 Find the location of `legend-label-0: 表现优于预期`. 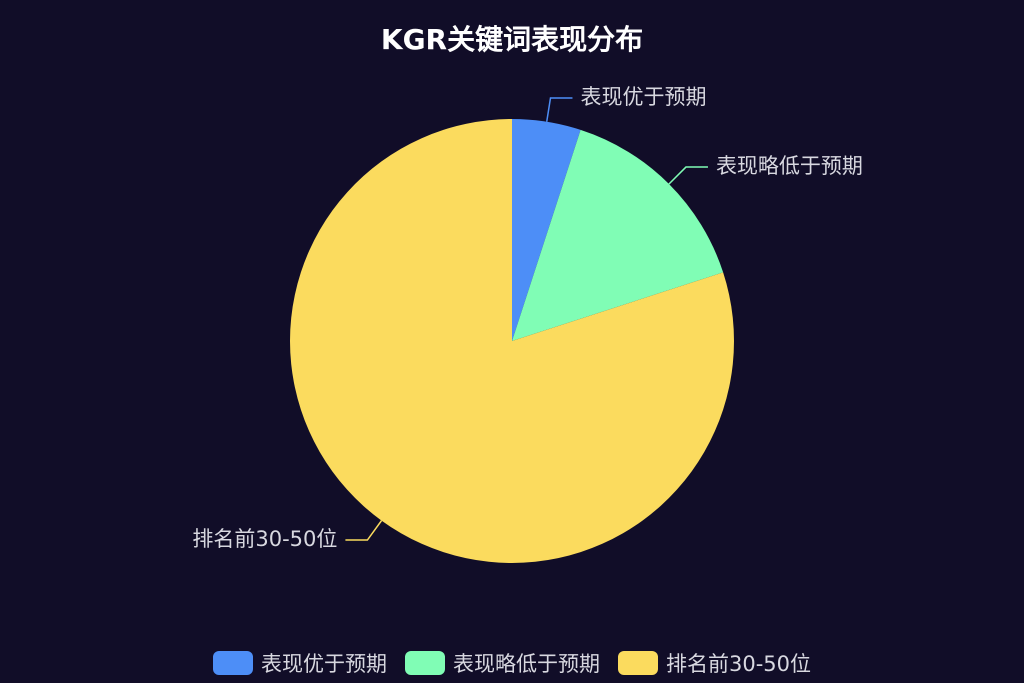

legend-label-0: 表现优于预期 is located at coordinates (323, 664).